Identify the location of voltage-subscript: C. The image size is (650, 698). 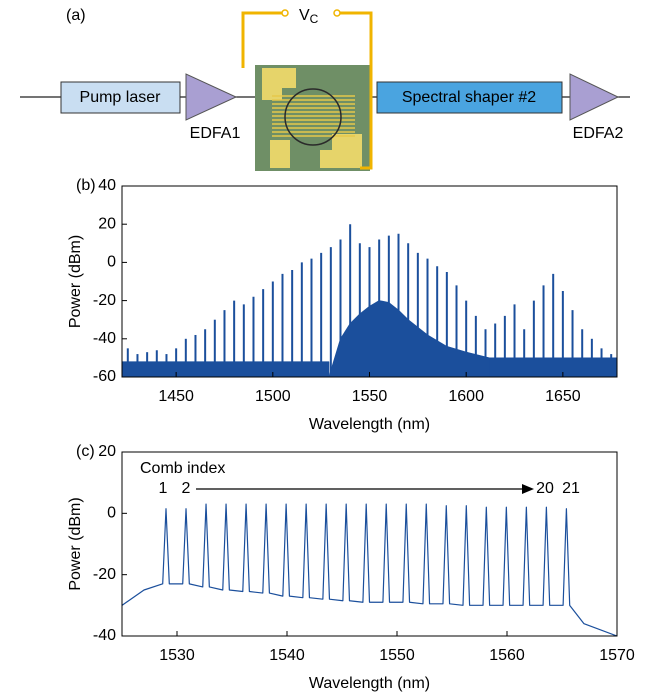
(314, 19).